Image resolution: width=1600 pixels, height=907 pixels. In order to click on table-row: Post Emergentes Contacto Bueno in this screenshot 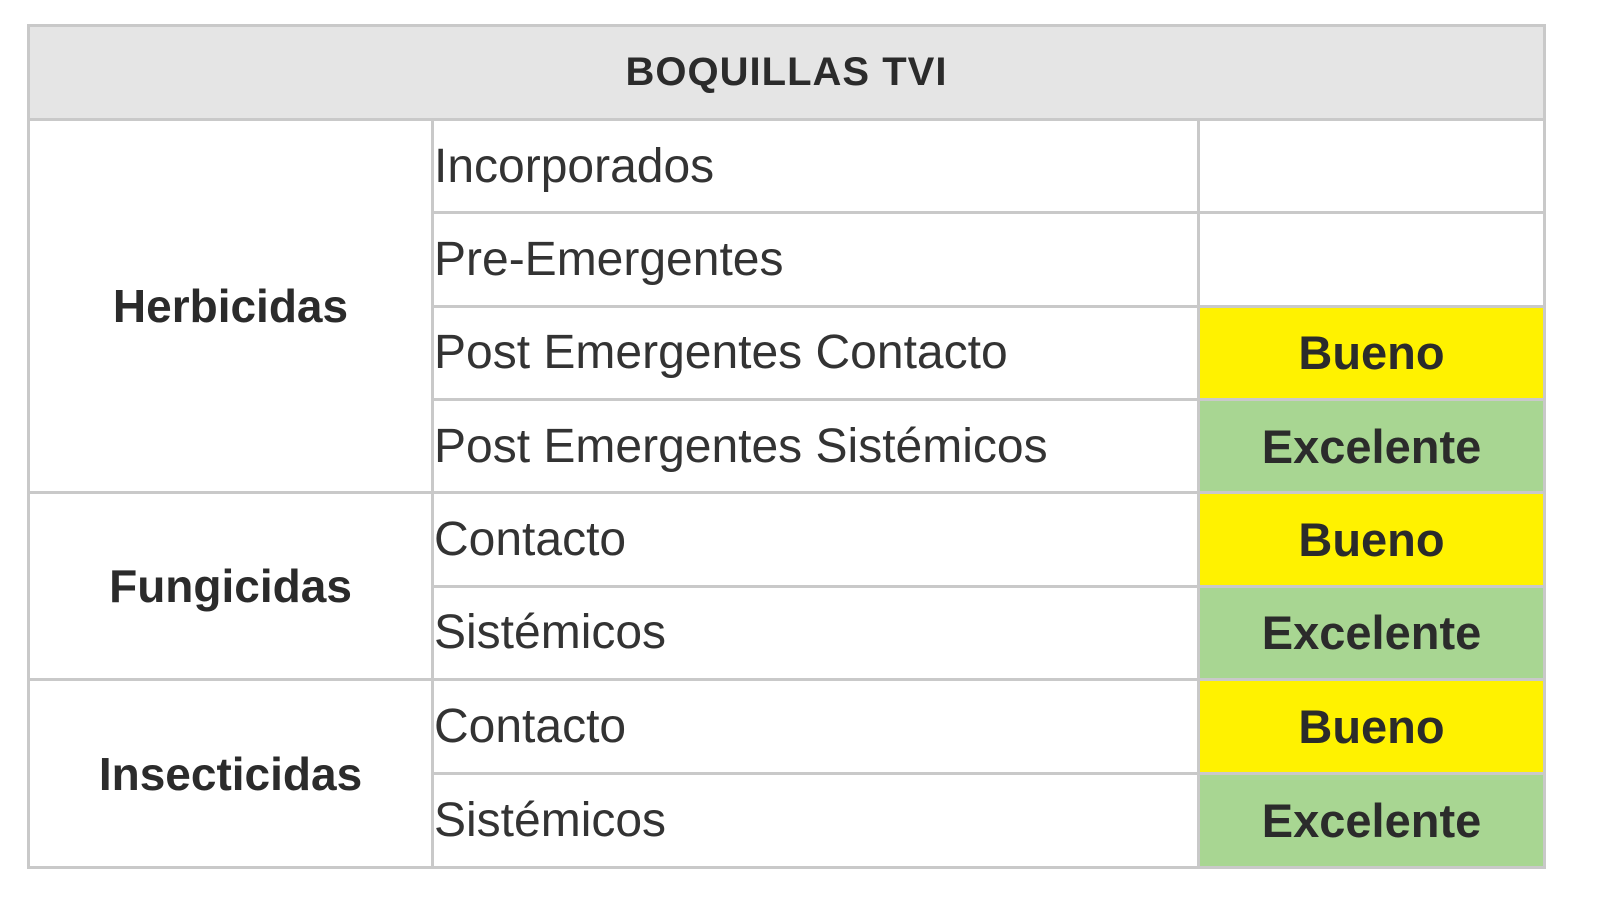, I will do `click(787, 353)`.